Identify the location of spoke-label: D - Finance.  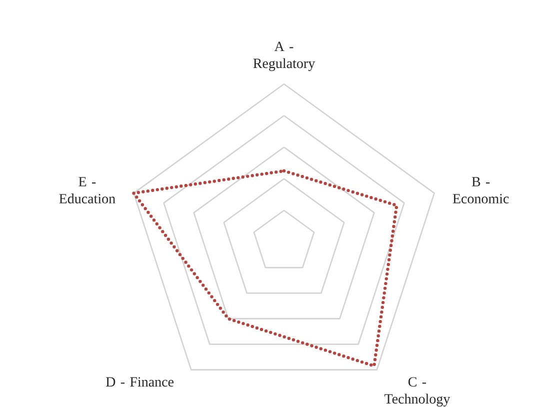
(140, 382).